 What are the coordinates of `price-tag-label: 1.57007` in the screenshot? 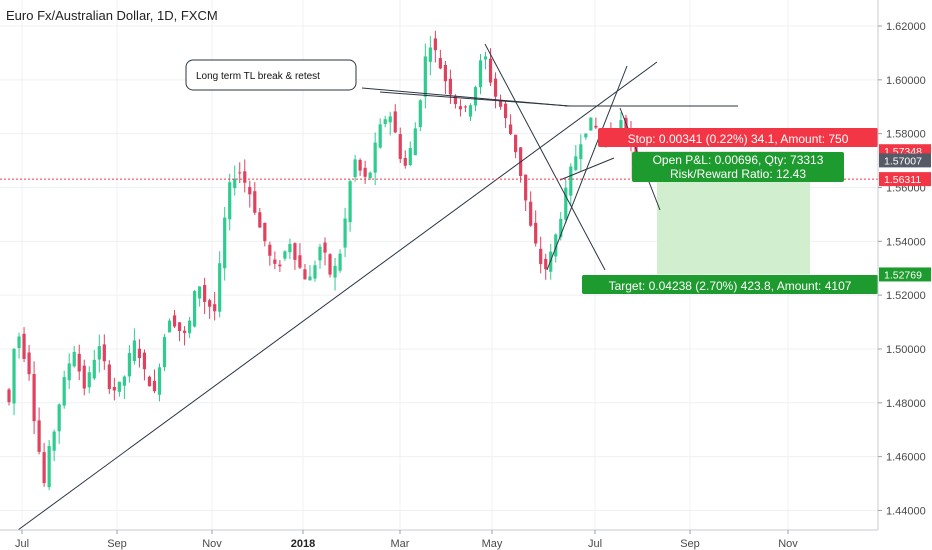 It's located at (903, 161).